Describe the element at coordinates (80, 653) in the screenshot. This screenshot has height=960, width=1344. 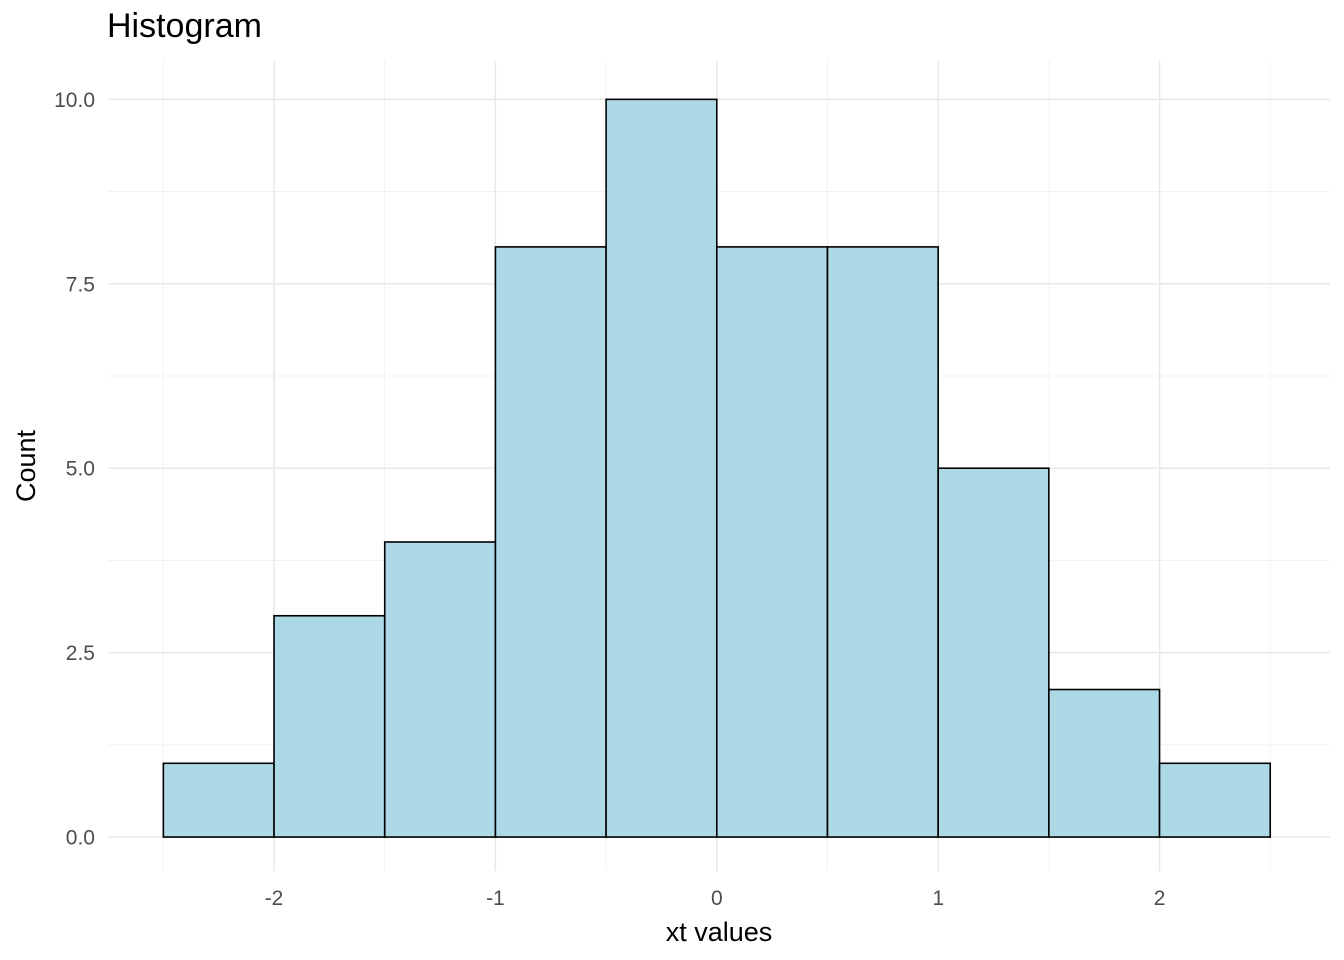
I see `y-tick-label: 2.5` at that location.